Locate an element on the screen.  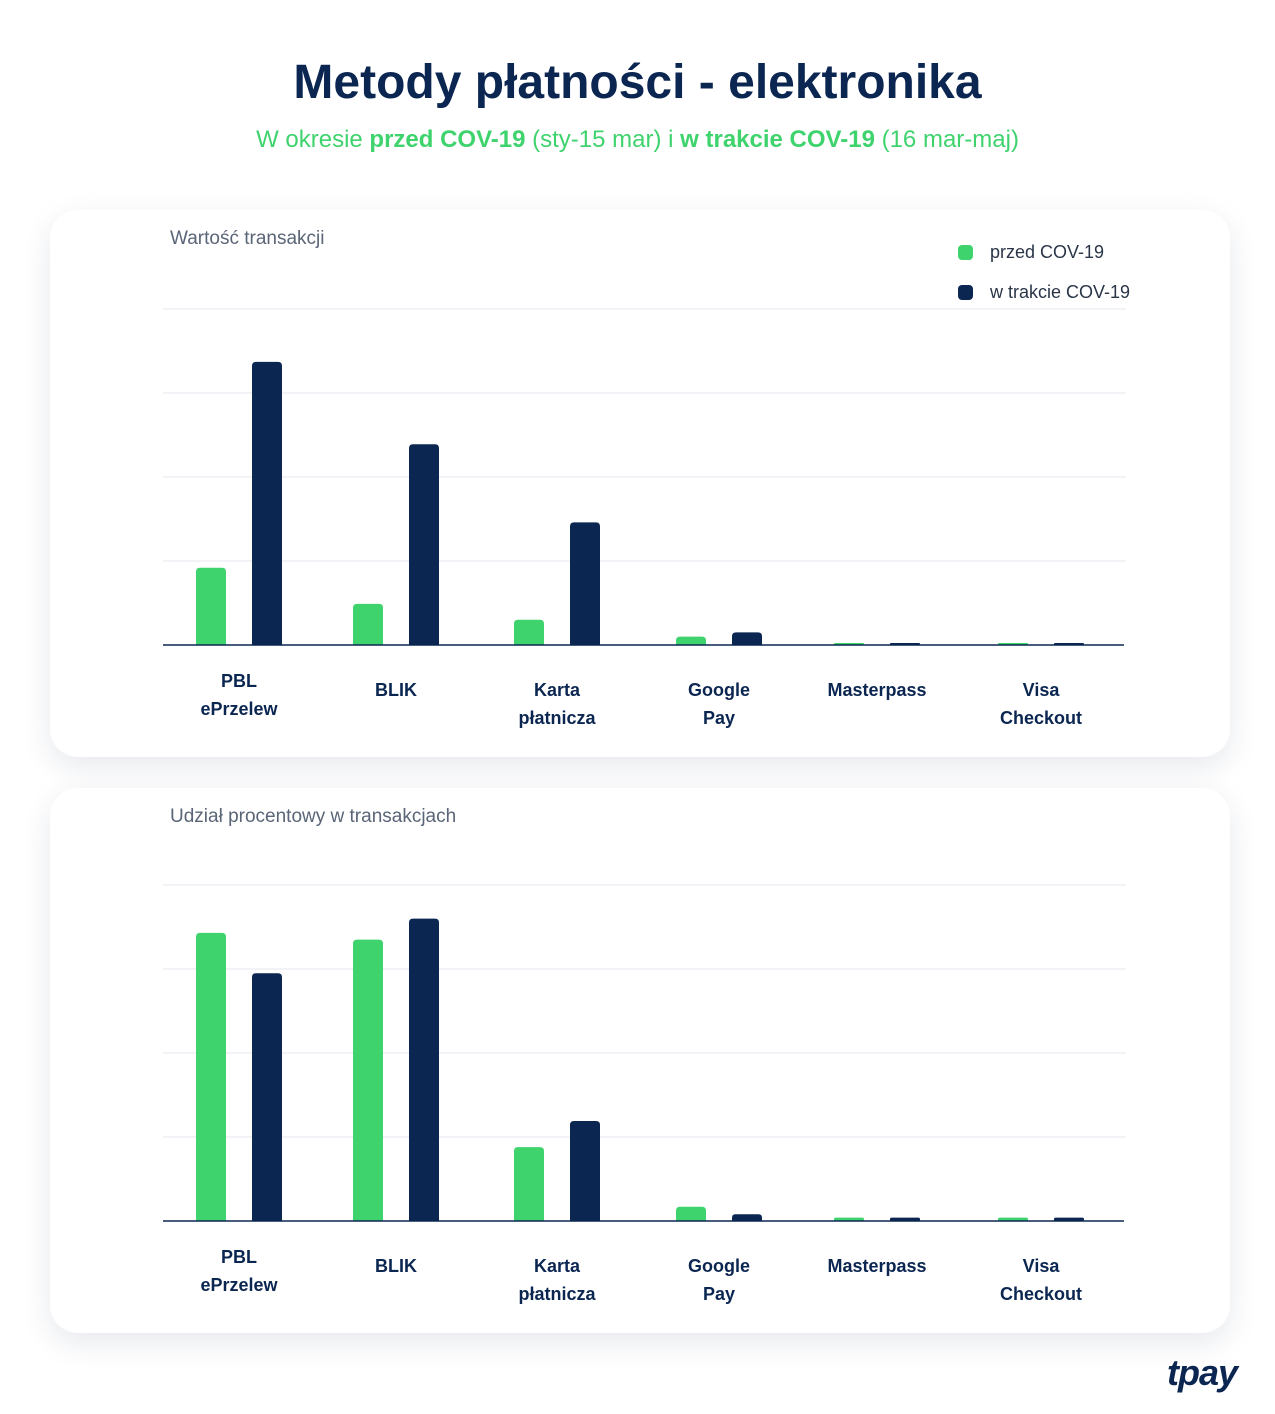
legend-item-before: przed COV-19 is located at coordinates (1044, 252).